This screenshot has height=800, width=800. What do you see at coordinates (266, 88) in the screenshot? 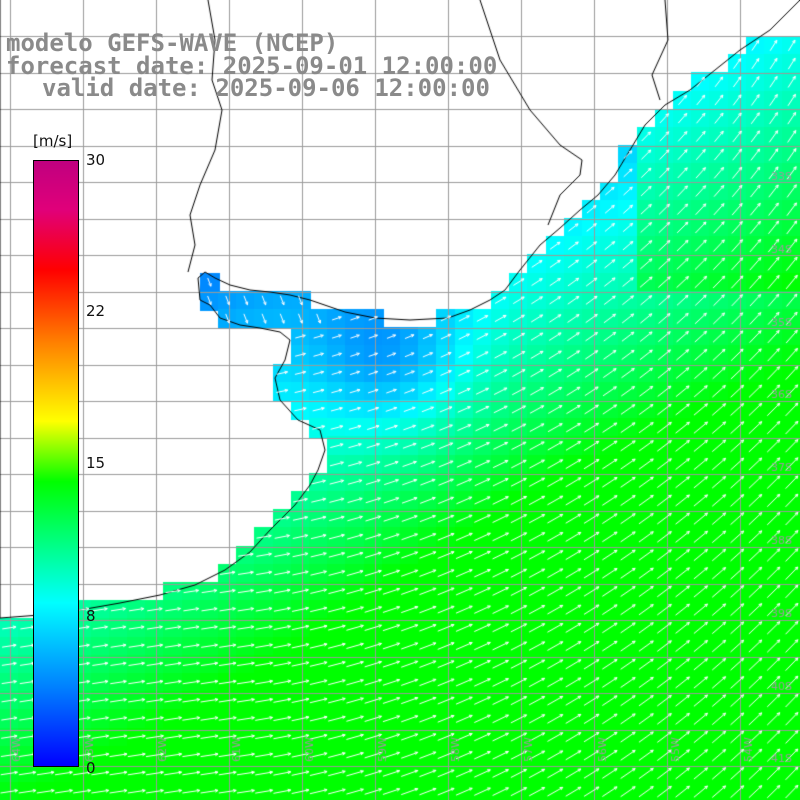
I see `valid-date: valid date: 2025-09-06 12:00:00` at bounding box center [266, 88].